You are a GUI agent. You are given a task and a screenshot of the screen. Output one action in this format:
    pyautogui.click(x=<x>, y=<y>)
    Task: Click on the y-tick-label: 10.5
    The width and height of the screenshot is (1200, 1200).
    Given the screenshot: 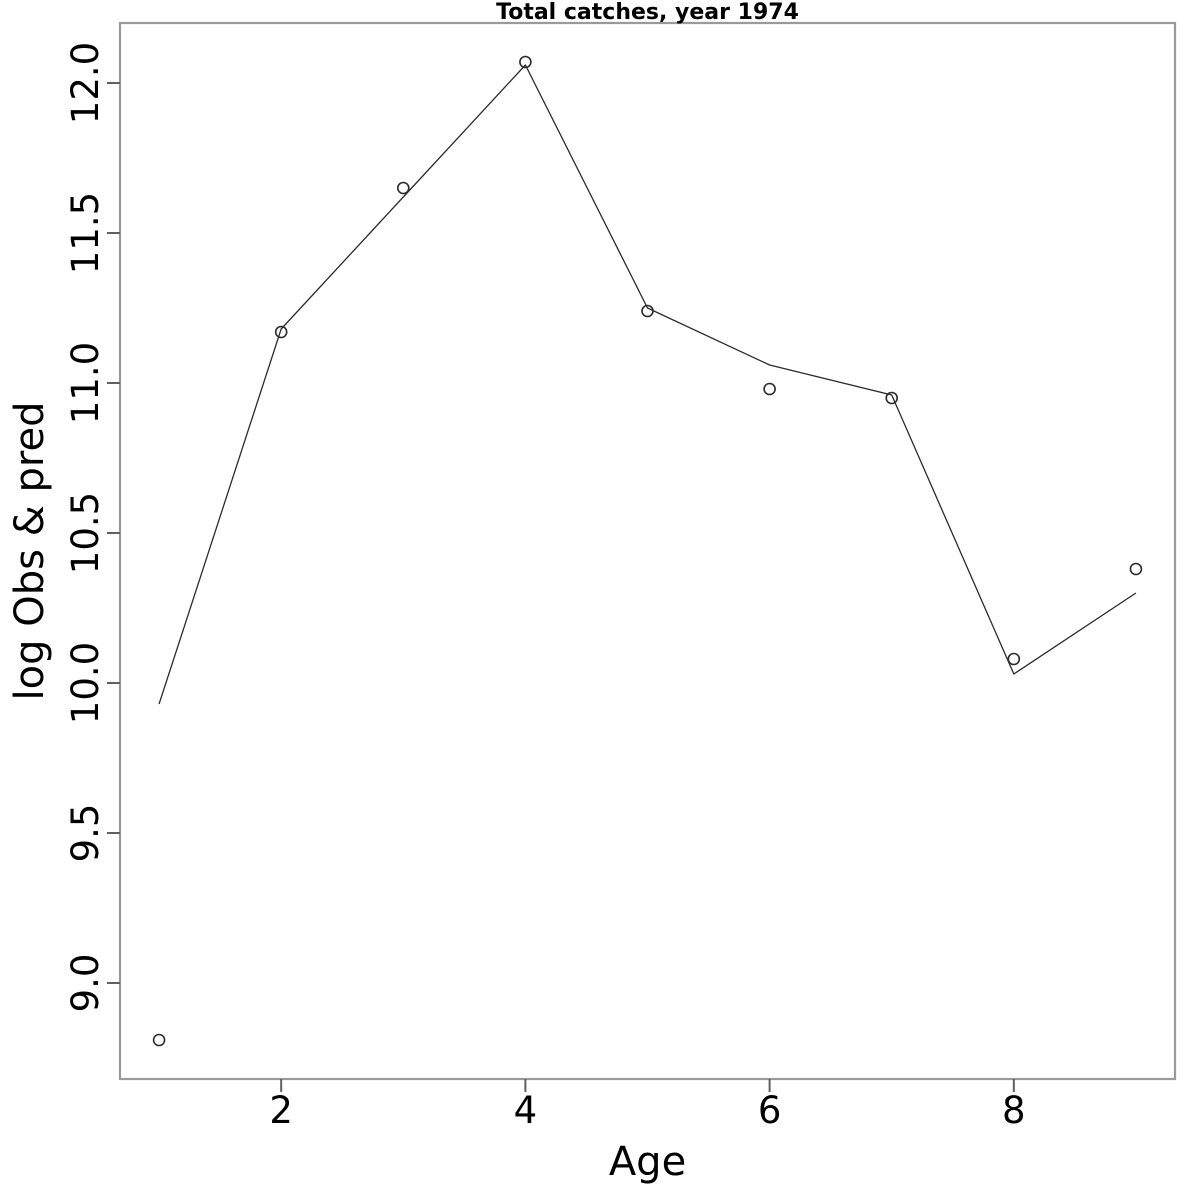 What is the action you would take?
    pyautogui.click(x=85, y=533)
    